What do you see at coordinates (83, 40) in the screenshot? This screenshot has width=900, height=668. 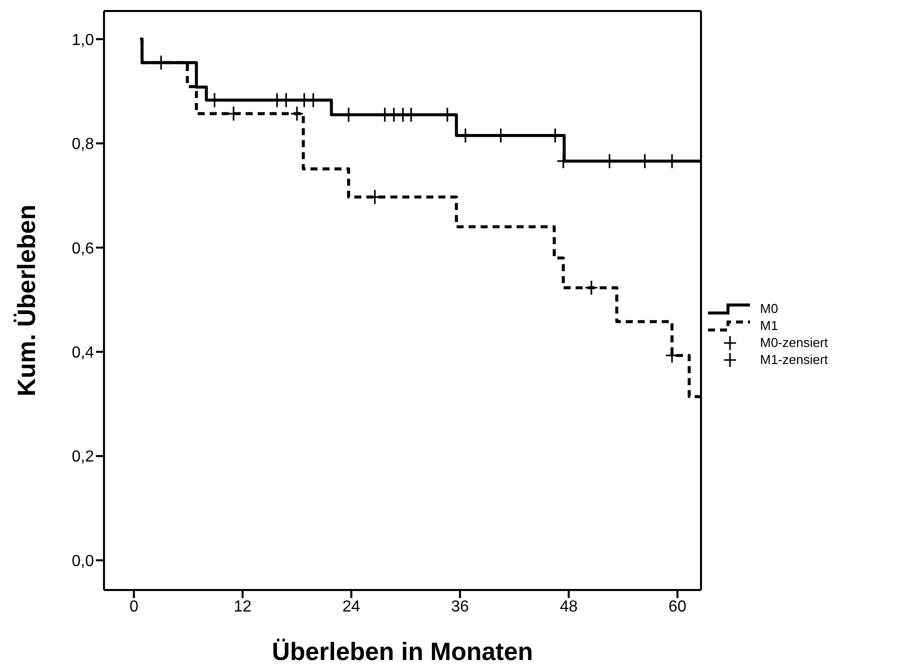 I see `y-tick-label: 1,0` at bounding box center [83, 40].